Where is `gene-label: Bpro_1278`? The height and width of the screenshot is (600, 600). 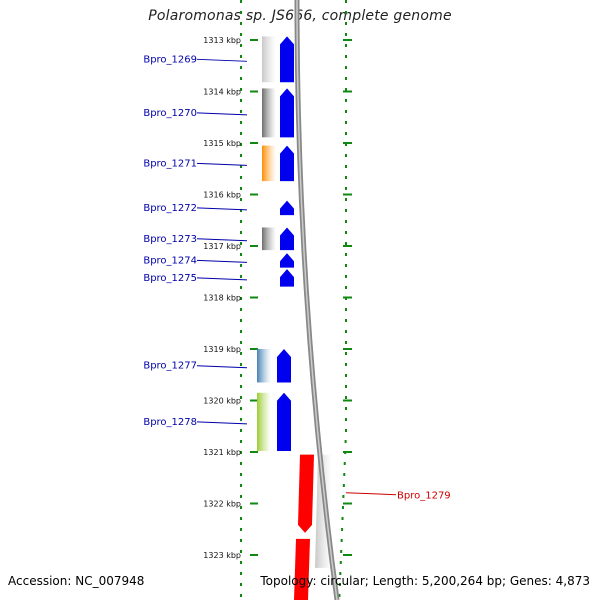 gene-label: Bpro_1278 is located at coordinates (170, 422).